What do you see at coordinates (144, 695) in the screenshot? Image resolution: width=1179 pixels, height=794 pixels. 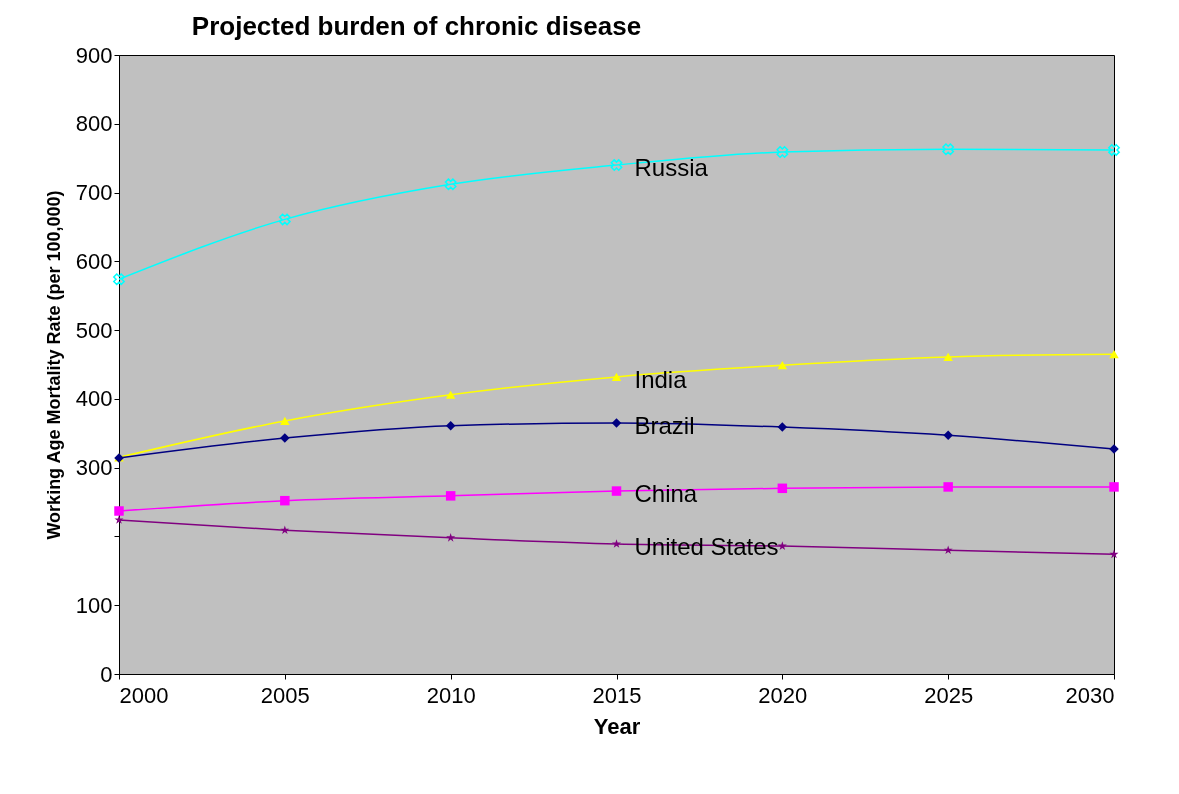 I see `x-tick-label: 2000` at bounding box center [144, 695].